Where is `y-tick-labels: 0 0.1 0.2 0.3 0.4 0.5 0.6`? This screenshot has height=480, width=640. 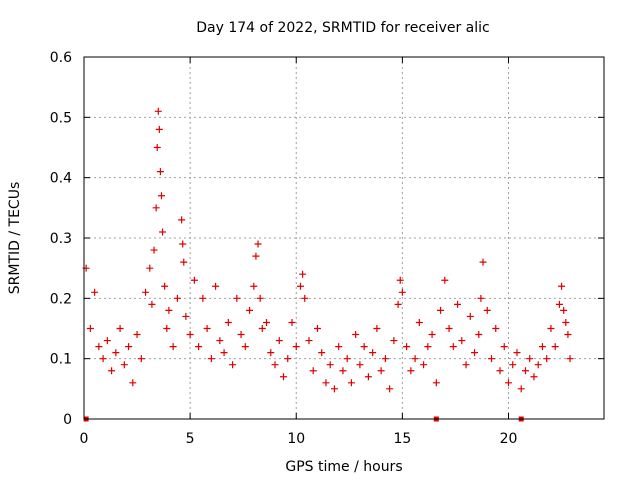 y-tick-labels: 0 0.1 0.2 0.3 0.4 0.5 0.6 is located at coordinates (61, 239).